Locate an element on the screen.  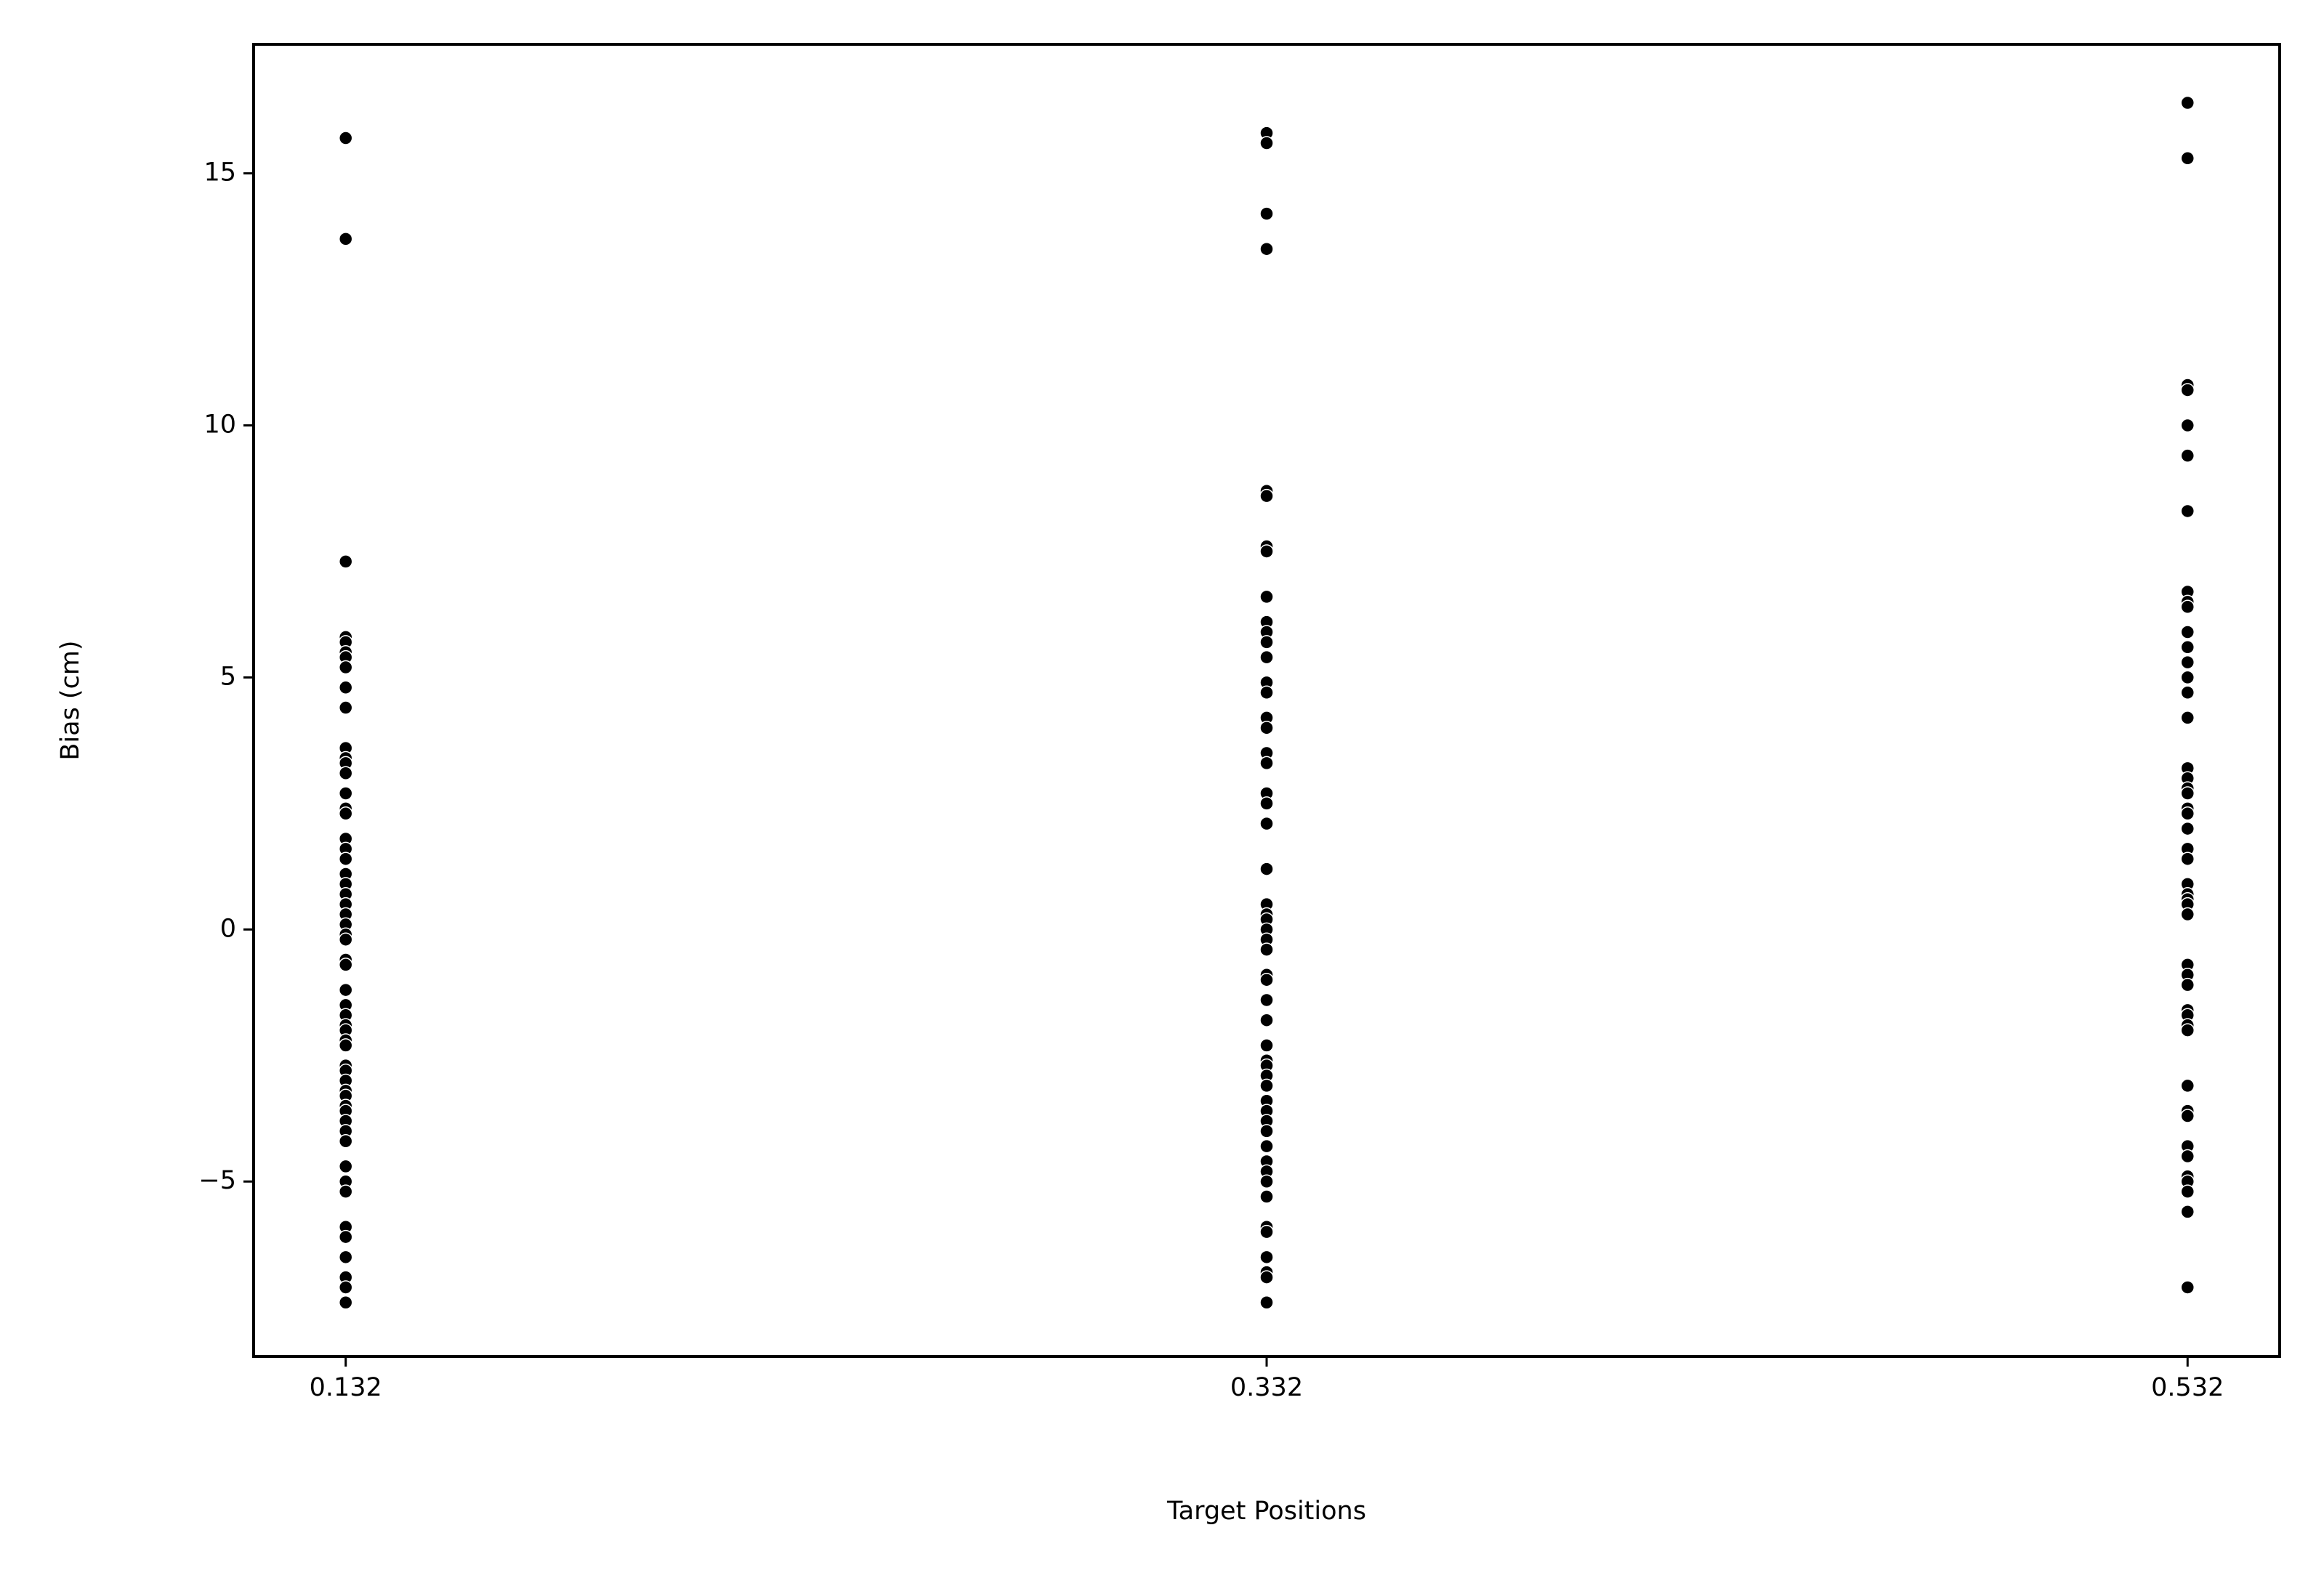
y-tick-label: −5 is located at coordinates (217, 1180).